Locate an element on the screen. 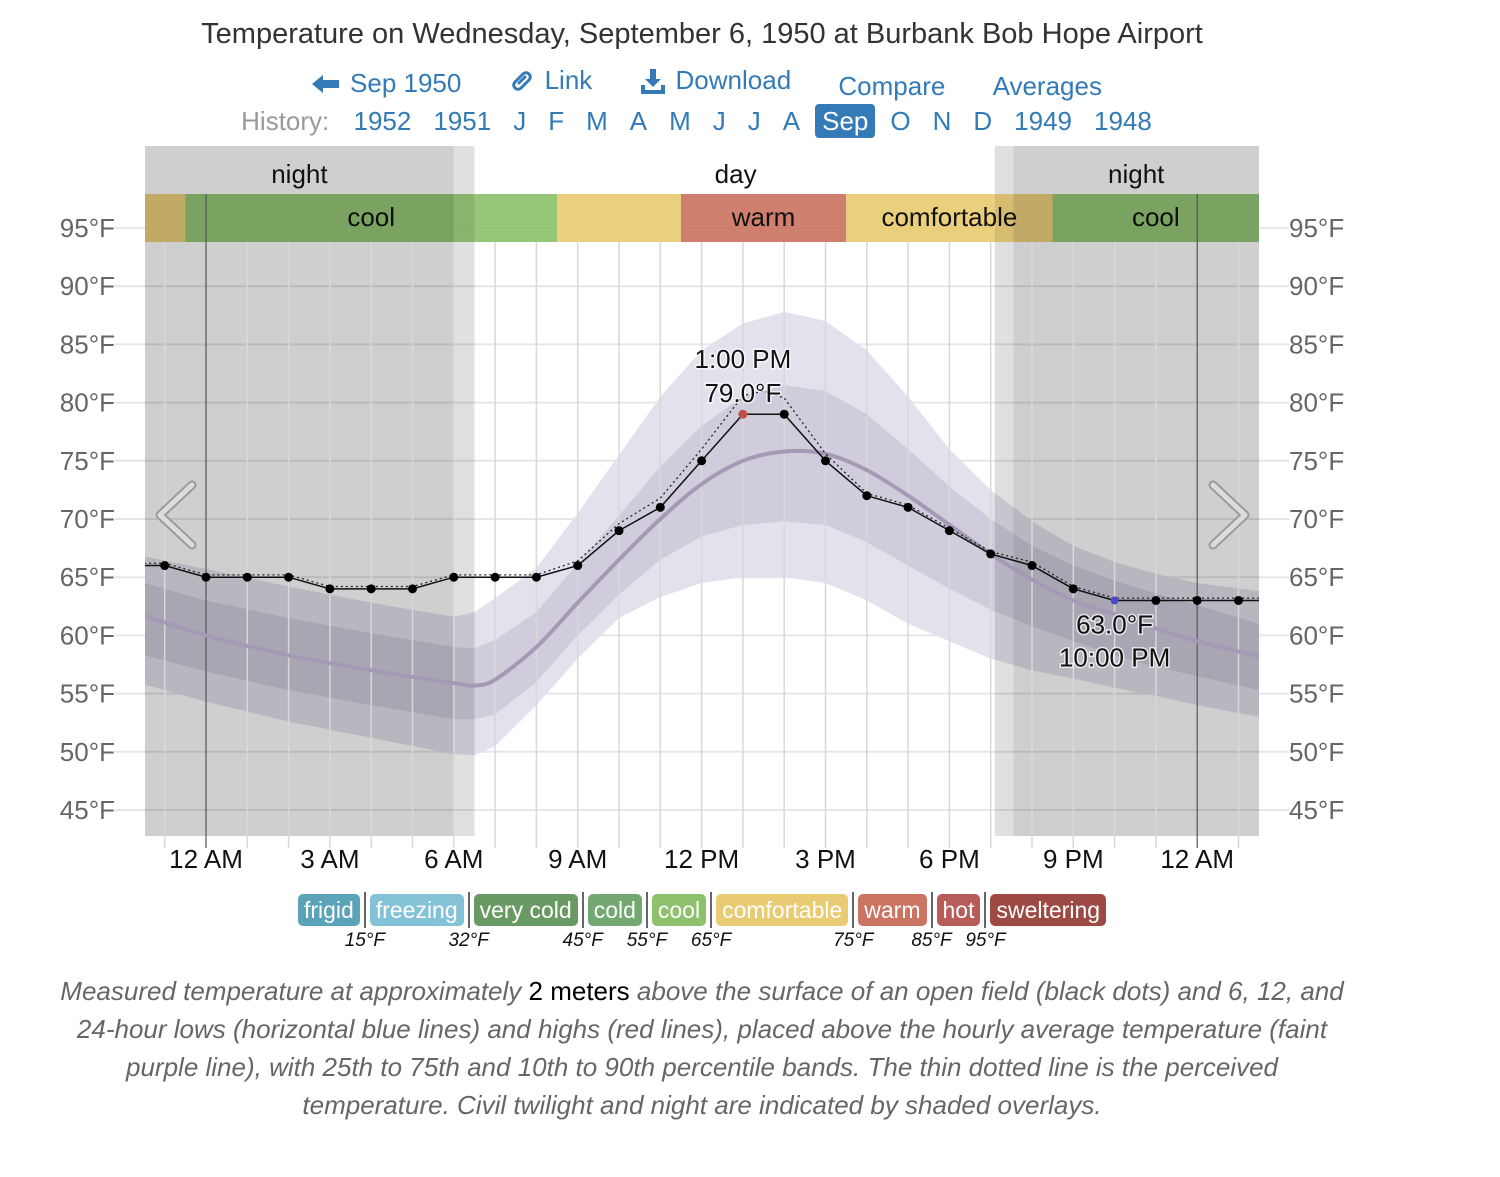 This screenshot has width=1500, height=1177. download-icon is located at coordinates (652, 81).